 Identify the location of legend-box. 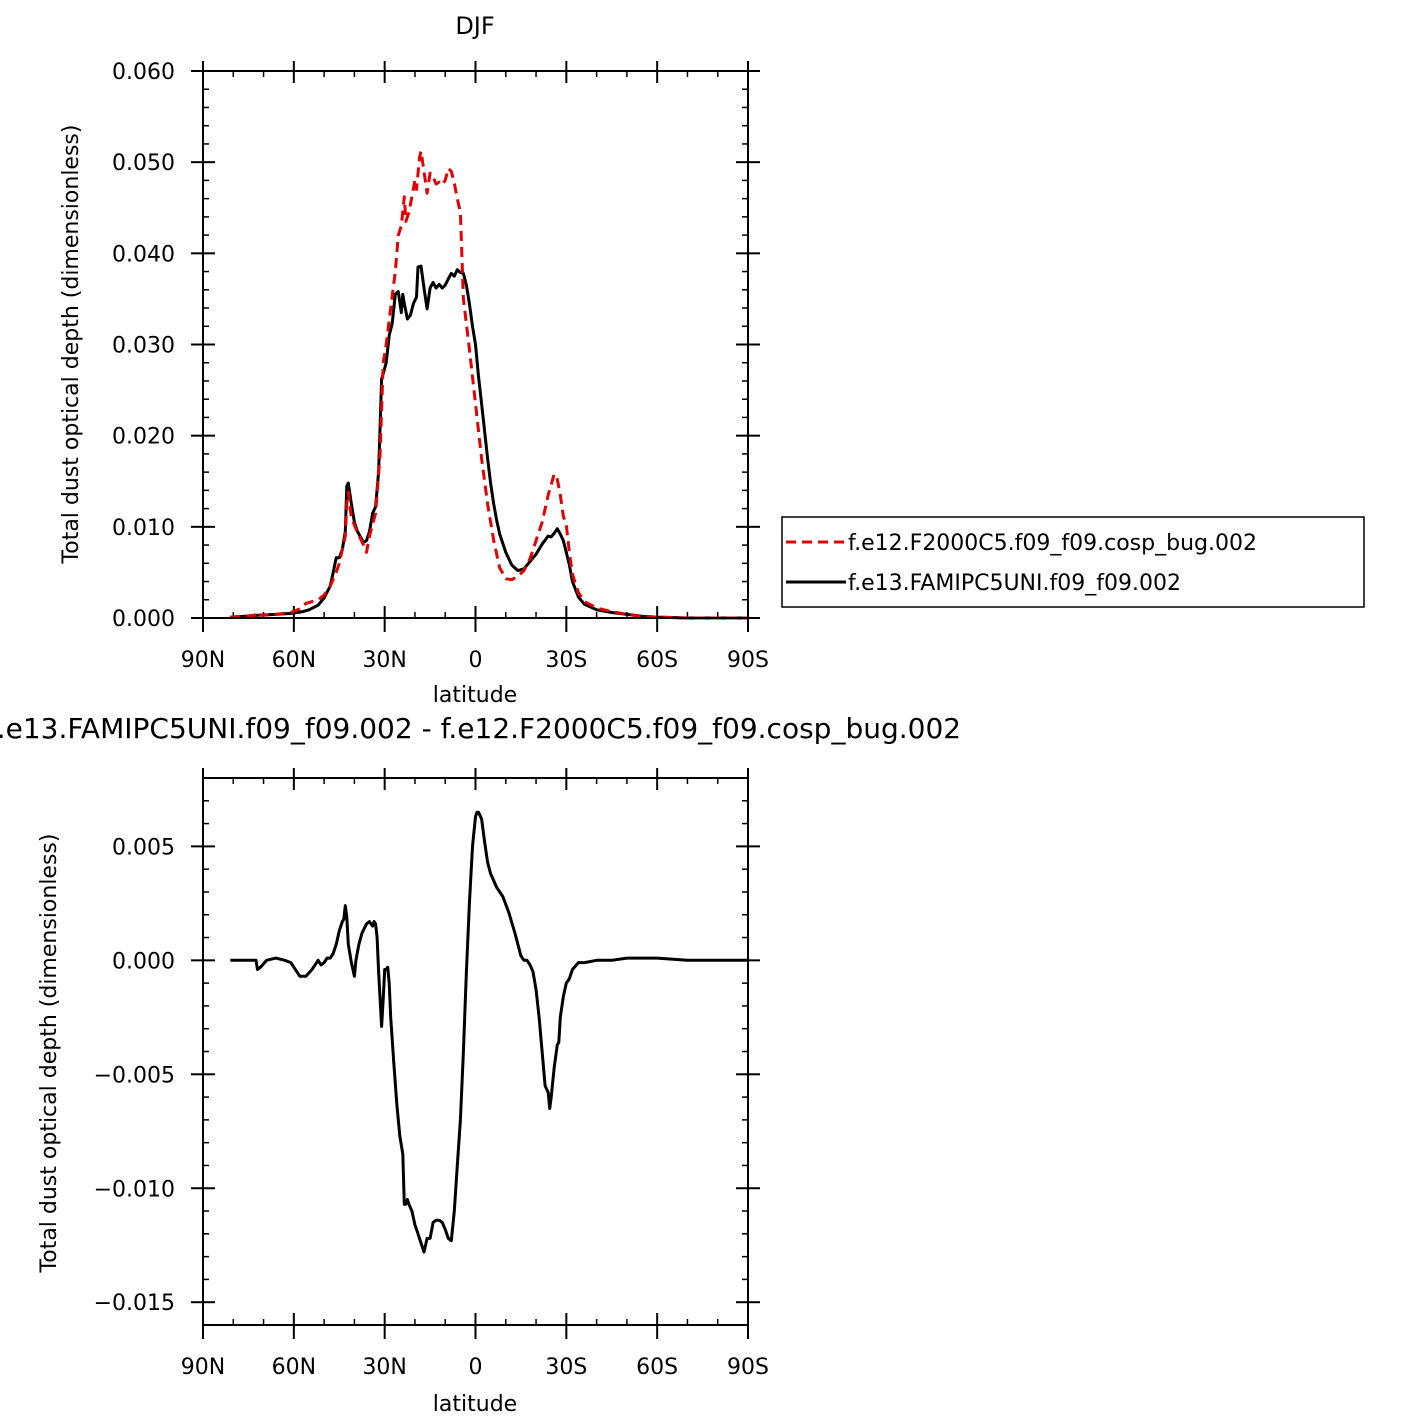
(1073, 562).